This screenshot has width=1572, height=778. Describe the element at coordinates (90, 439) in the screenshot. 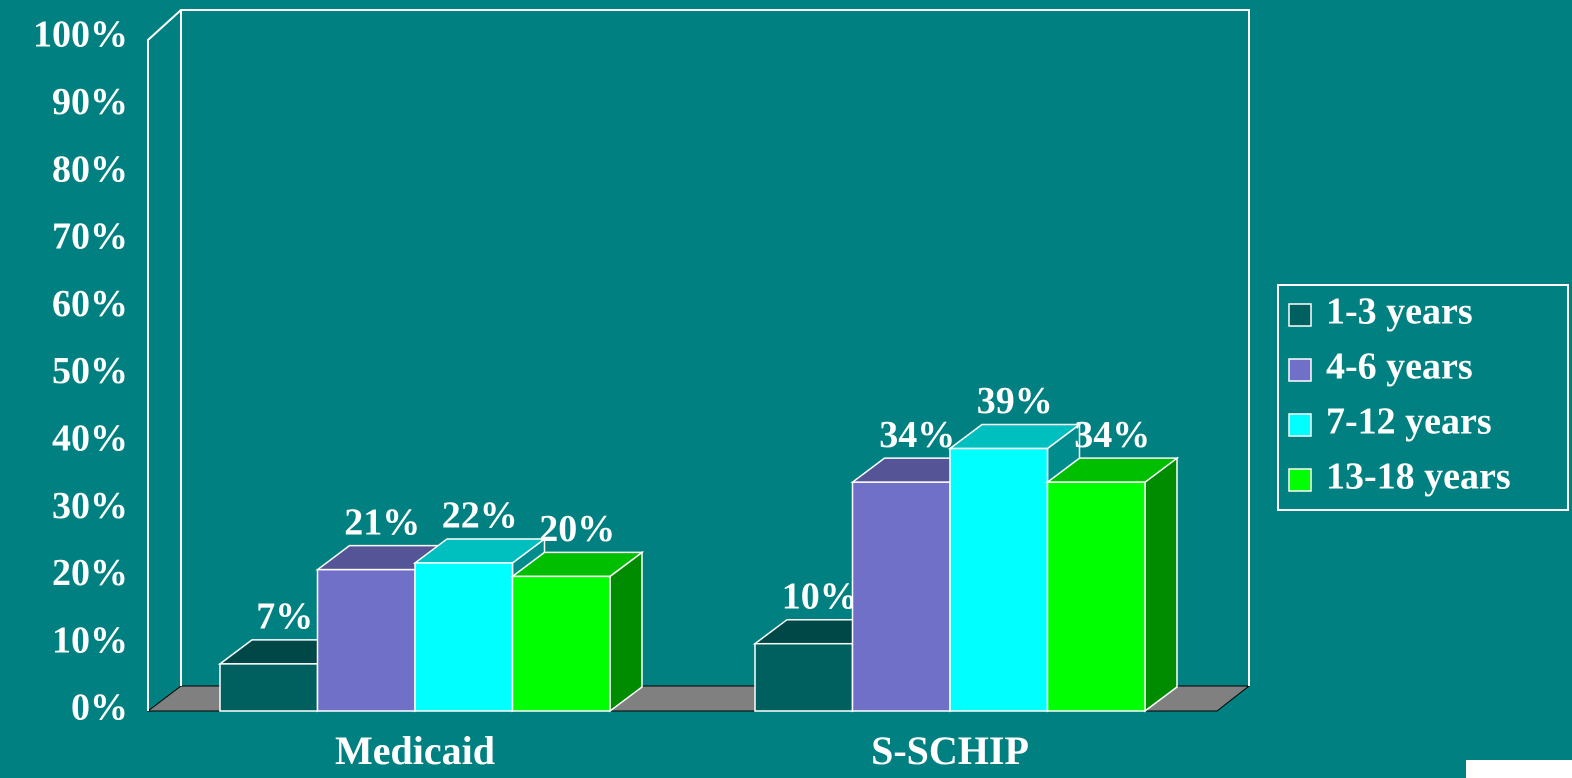

I see `y-tick-label: 40%` at that location.